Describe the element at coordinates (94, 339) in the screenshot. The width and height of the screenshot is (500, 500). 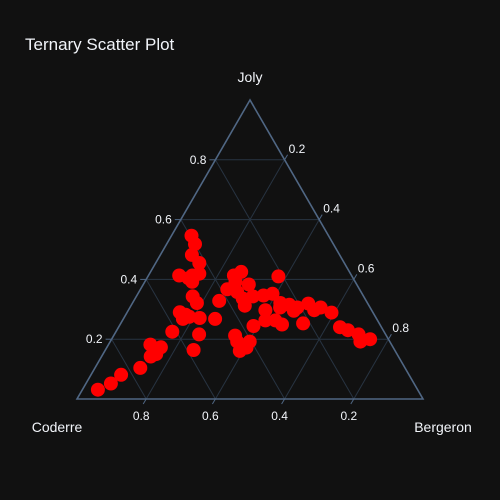
I see `tick-label-joly: 0.2` at that location.